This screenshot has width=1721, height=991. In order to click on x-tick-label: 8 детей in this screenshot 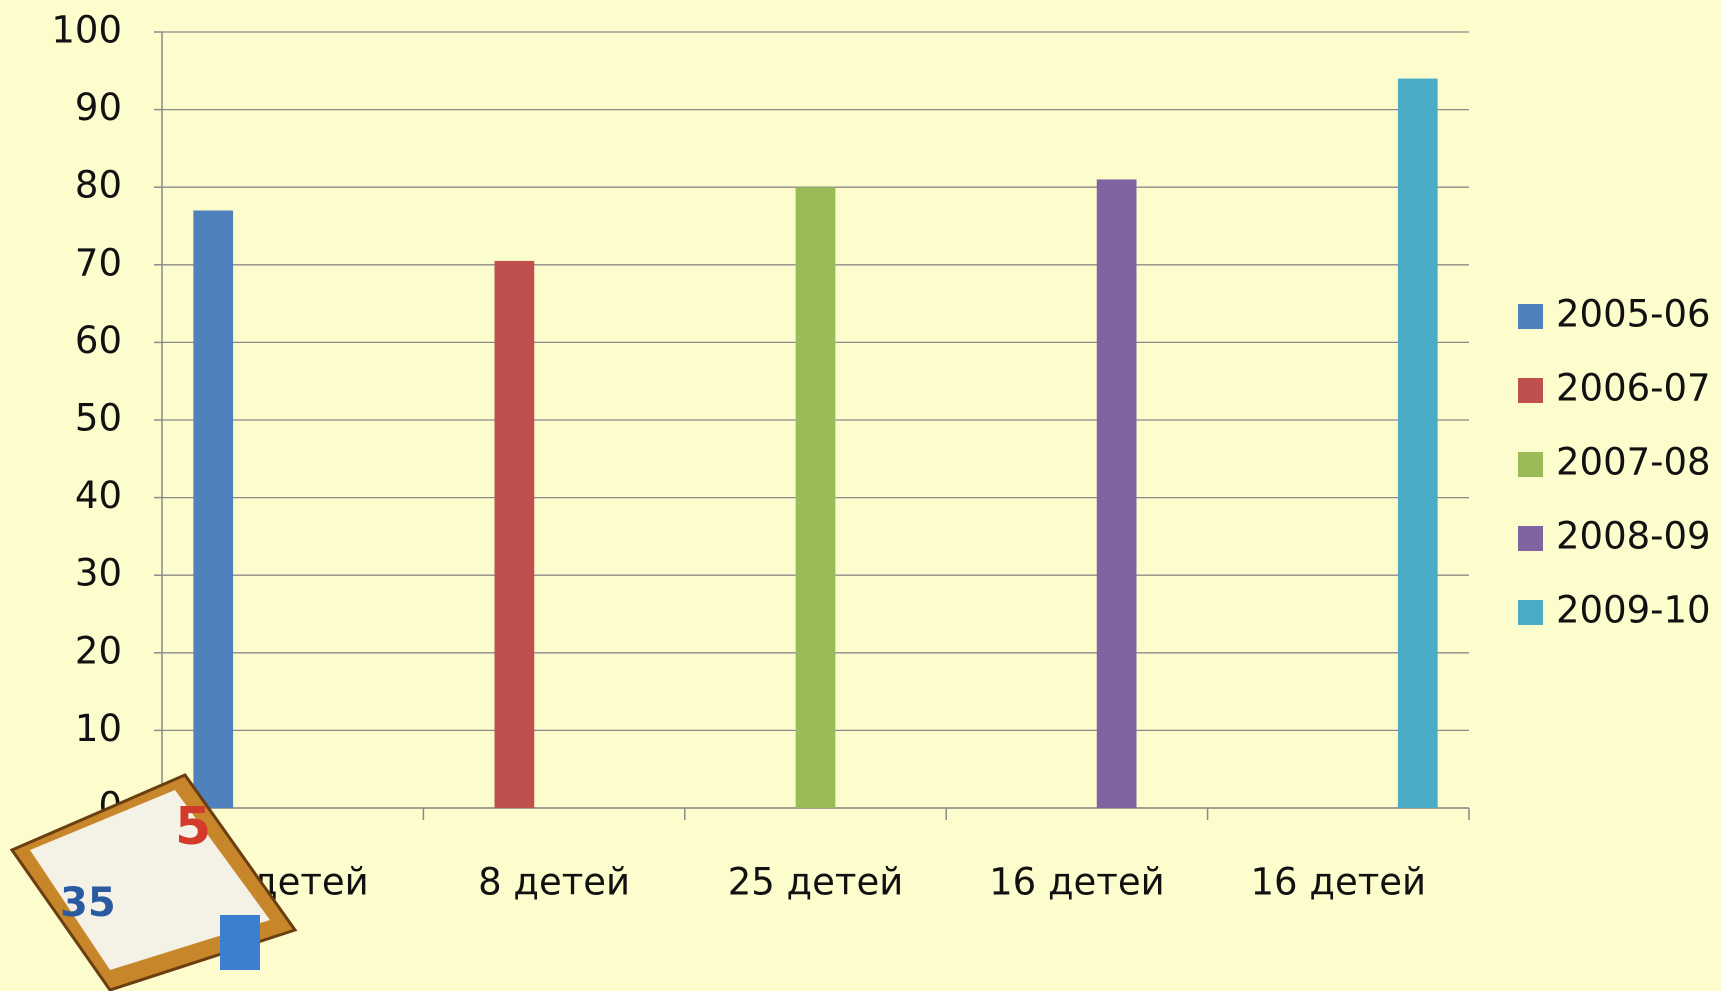, I will do `click(554, 882)`.